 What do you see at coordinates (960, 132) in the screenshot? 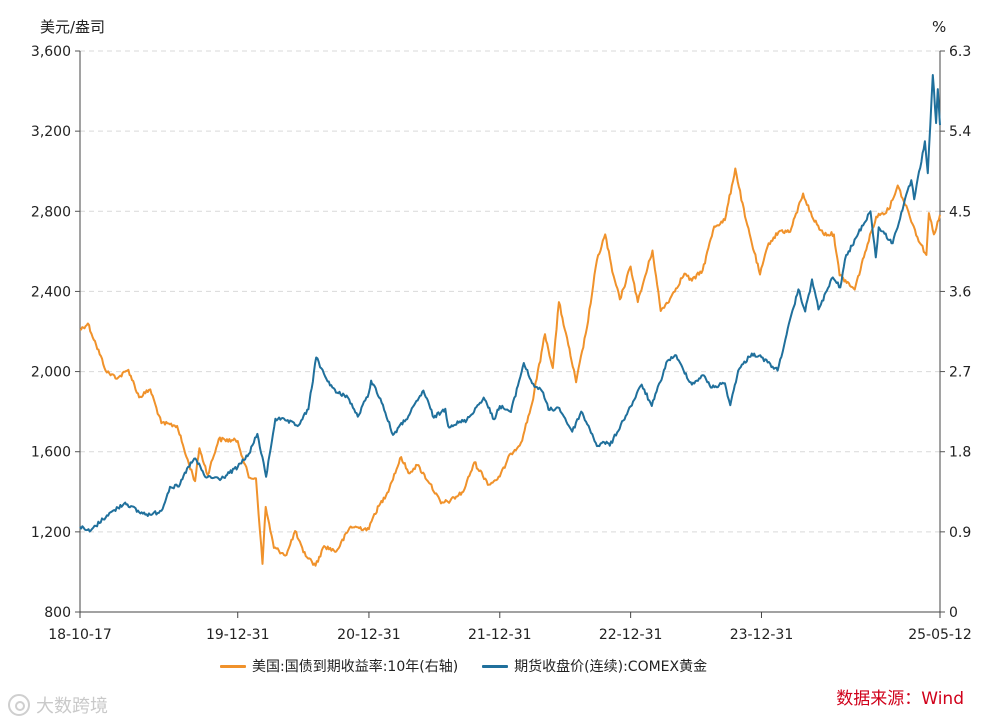
I see `right-tick-label: 5.4` at bounding box center [960, 132].